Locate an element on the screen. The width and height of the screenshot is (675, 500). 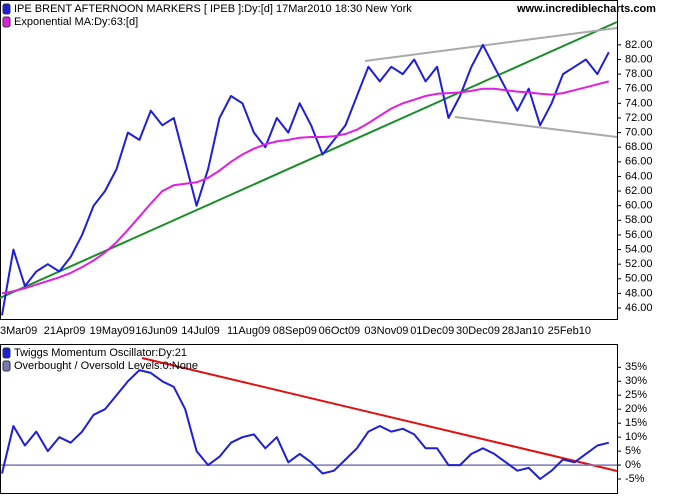
y-tick-label: 66.00 is located at coordinates (639, 162).